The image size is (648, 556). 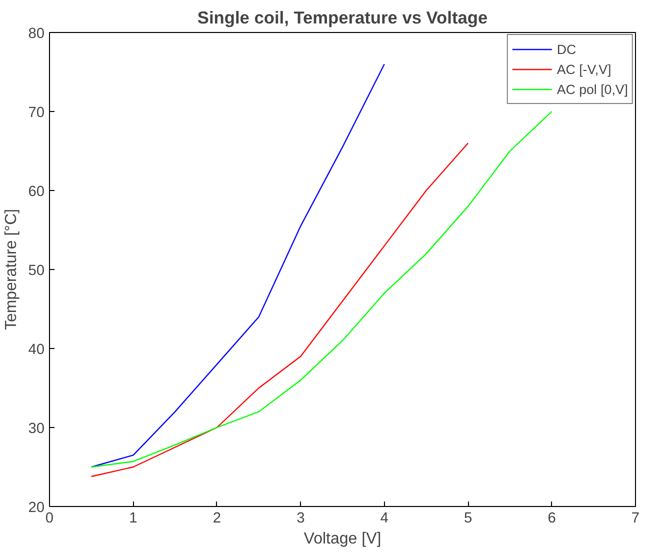 What do you see at coordinates (217, 518) in the screenshot?
I see `x-tick-label: 2` at bounding box center [217, 518].